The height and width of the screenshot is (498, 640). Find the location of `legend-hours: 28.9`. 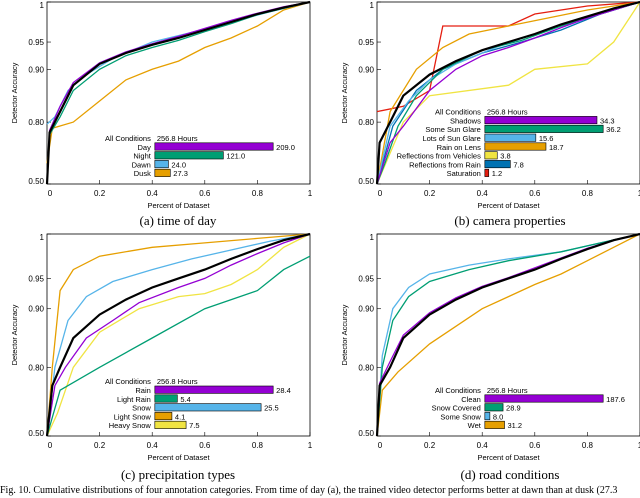

legend-hours: 28.9 is located at coordinates (513, 408).